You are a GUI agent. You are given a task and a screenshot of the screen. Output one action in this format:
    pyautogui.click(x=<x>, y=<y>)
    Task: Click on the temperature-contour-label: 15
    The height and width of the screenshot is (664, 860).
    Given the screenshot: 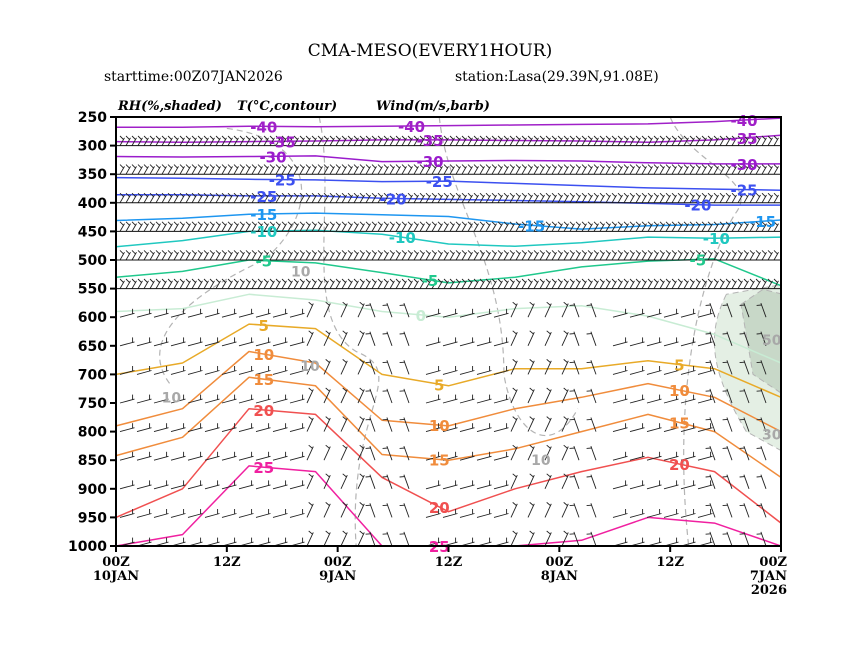 What is the action you would take?
    pyautogui.click(x=263, y=380)
    